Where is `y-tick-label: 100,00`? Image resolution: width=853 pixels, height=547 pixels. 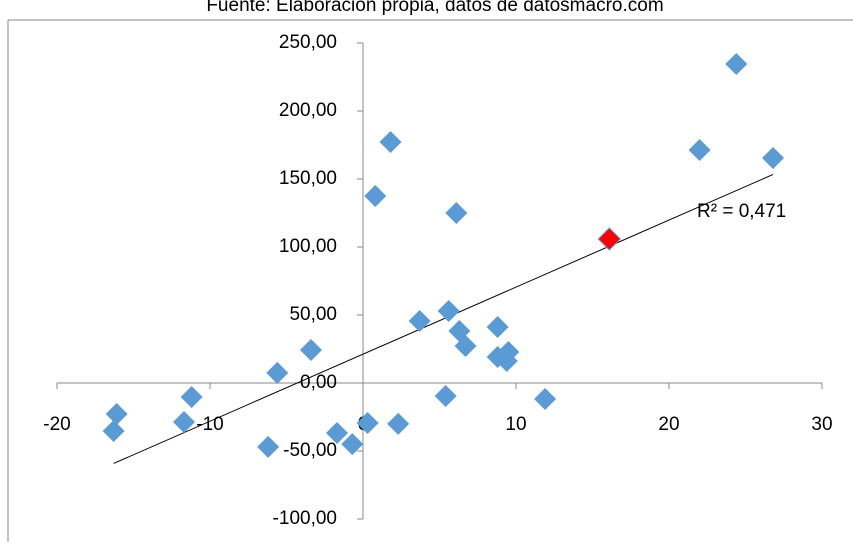
y-tick-label: 100,00 is located at coordinates (308, 246).